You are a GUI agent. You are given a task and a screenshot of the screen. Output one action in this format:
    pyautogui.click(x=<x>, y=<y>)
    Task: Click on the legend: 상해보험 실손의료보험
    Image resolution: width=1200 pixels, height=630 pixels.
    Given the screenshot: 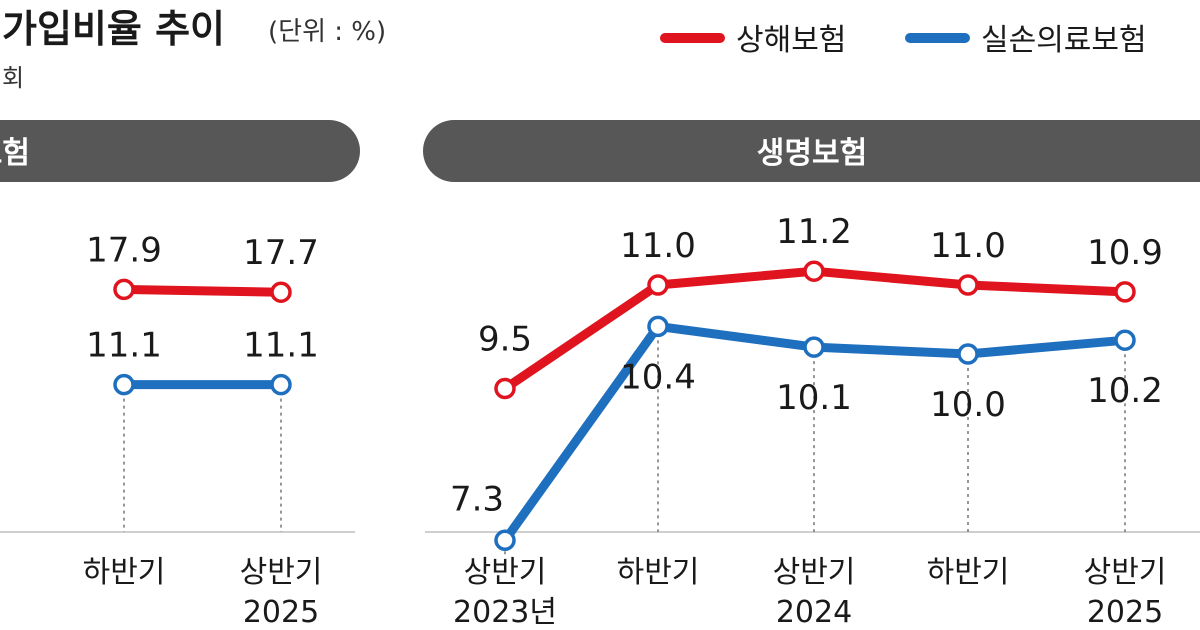 What is the action you would take?
    pyautogui.click(x=903, y=40)
    